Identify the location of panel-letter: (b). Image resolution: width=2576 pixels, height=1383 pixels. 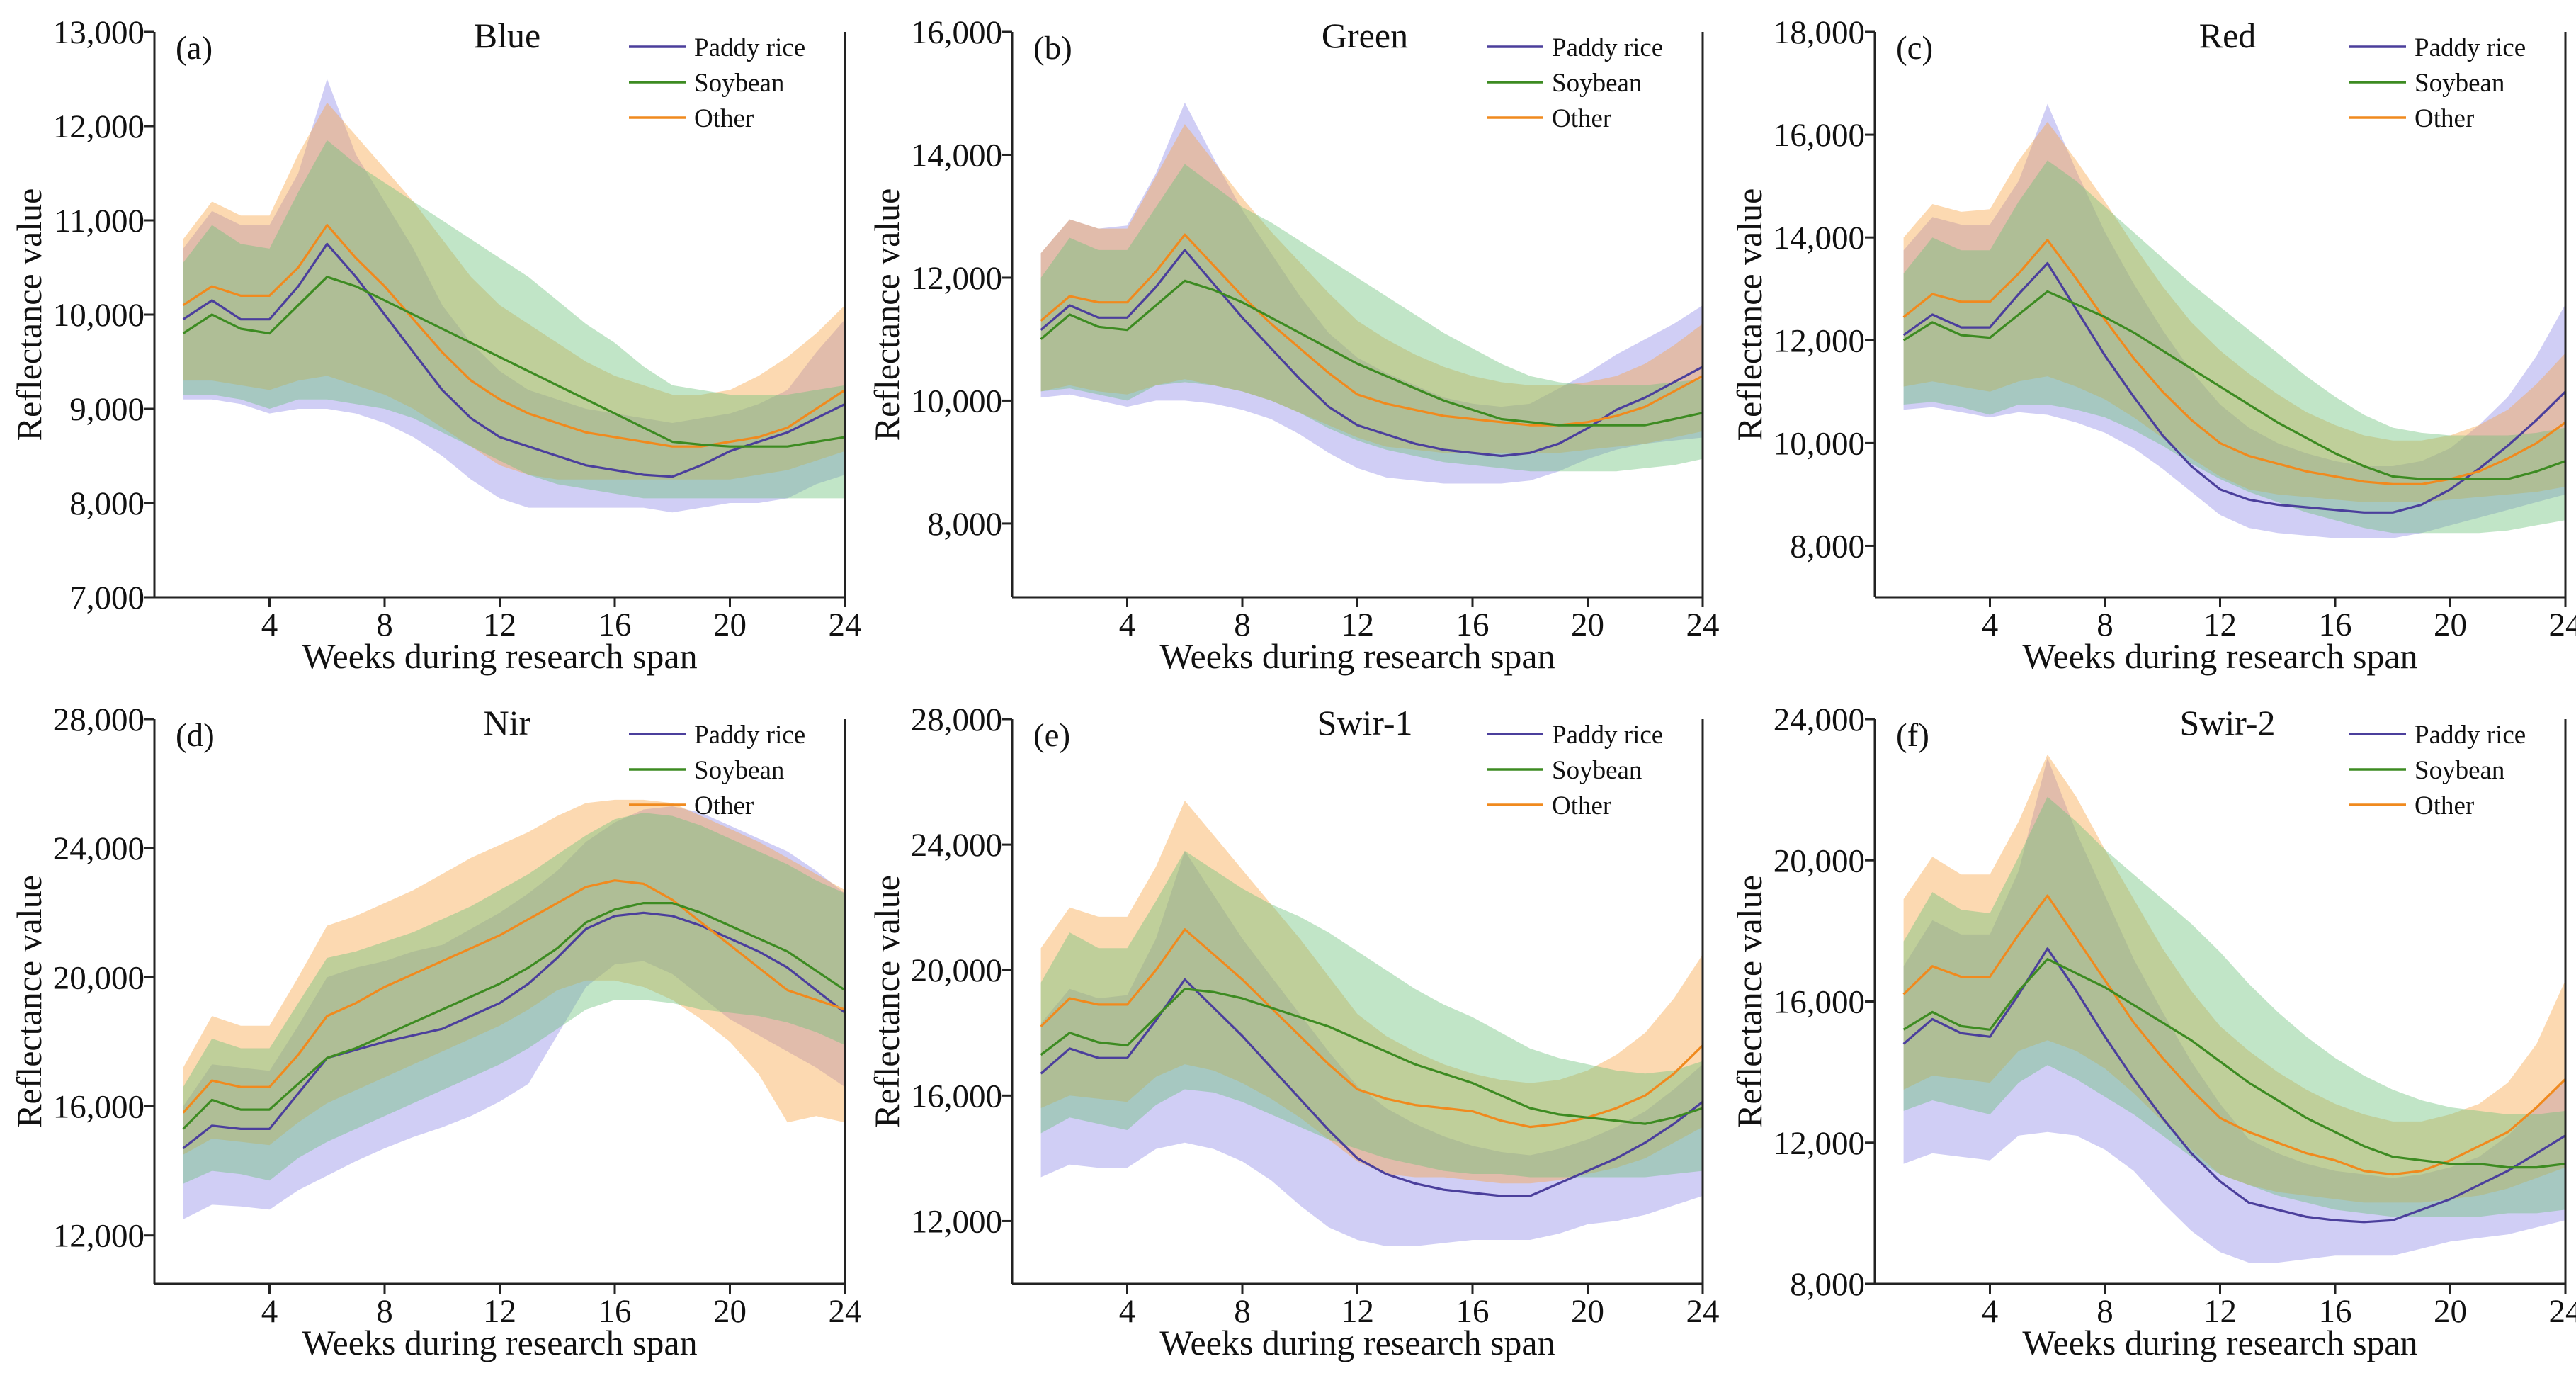
(1052, 48).